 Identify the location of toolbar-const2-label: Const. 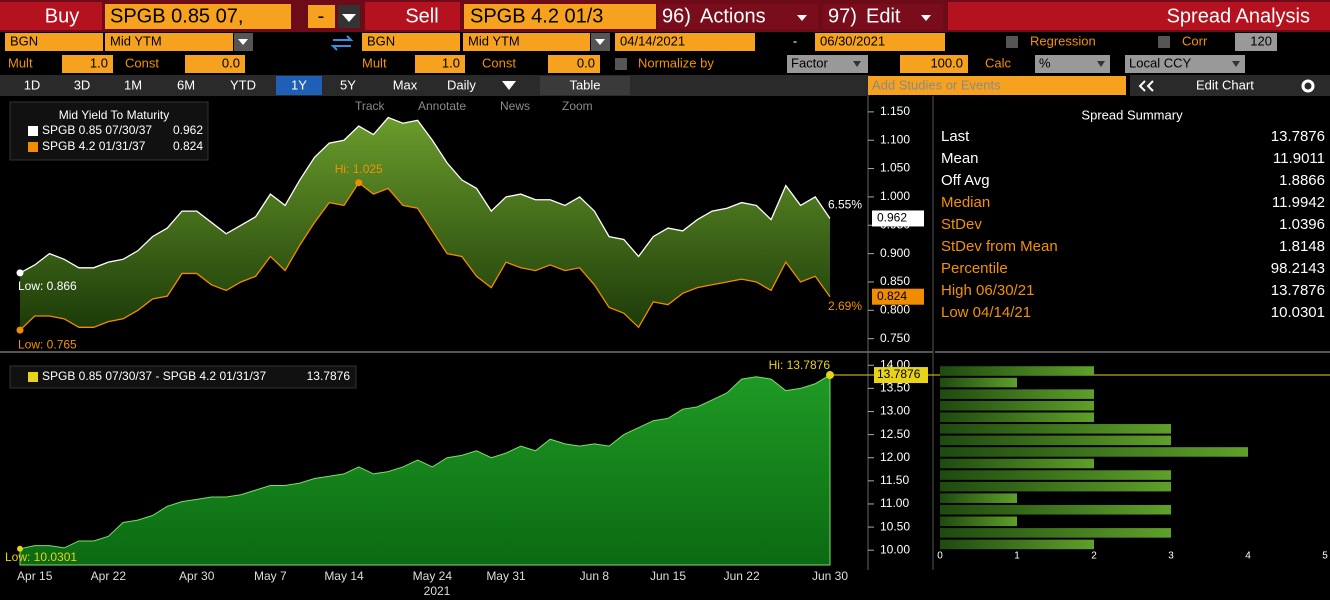
(499, 62).